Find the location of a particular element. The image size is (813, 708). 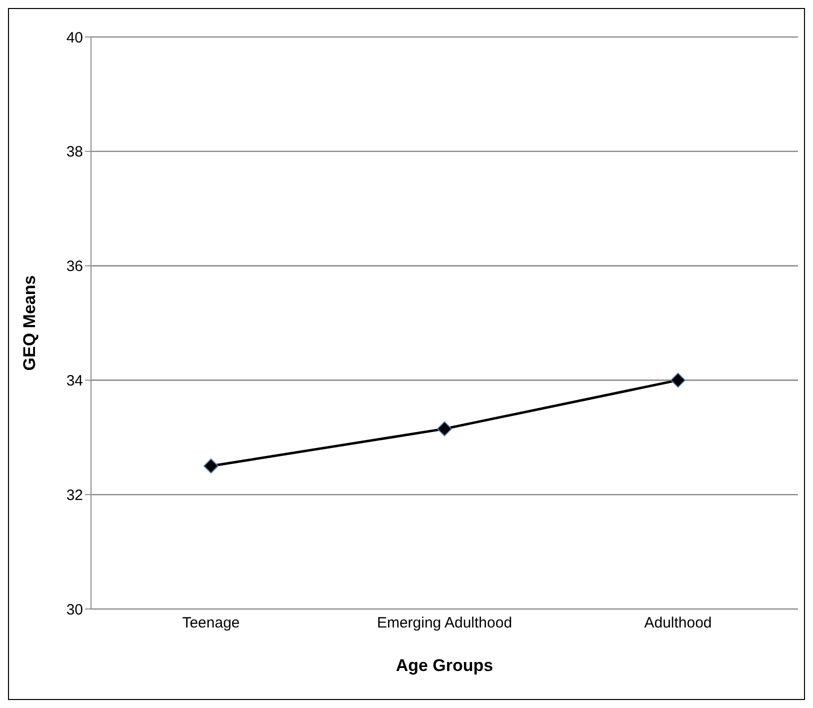

y-axis-title: GEQ Means is located at coordinates (30, 323).